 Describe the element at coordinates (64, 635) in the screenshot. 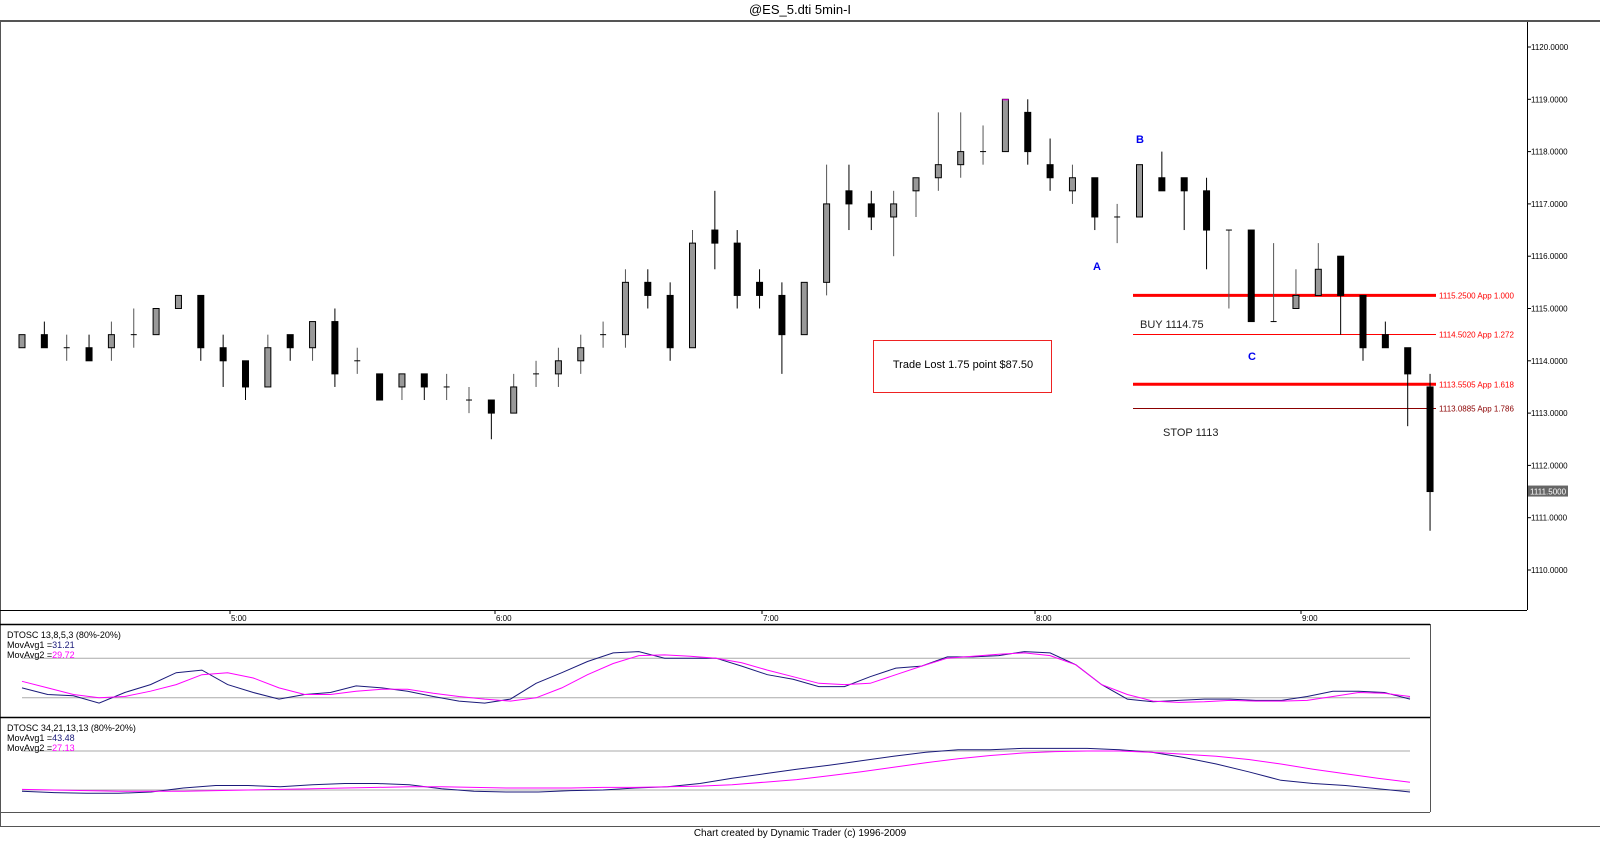

I see `osc-title: DTOSC 13,8,5,3 (80%-20%)` at that location.